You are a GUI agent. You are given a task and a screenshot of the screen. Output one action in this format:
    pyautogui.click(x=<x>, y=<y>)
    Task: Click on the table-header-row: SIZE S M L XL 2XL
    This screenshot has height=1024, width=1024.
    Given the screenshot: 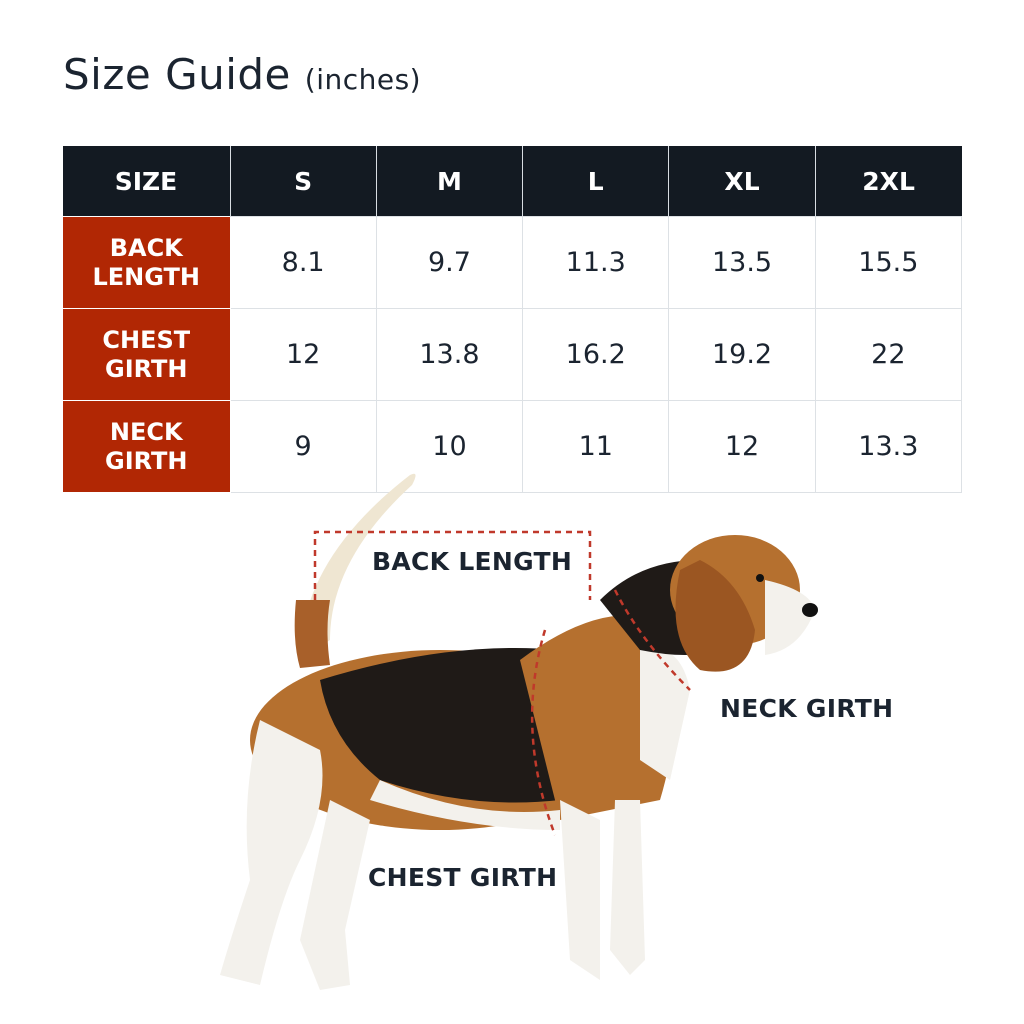 What is the action you would take?
    pyautogui.click(x=512, y=181)
    